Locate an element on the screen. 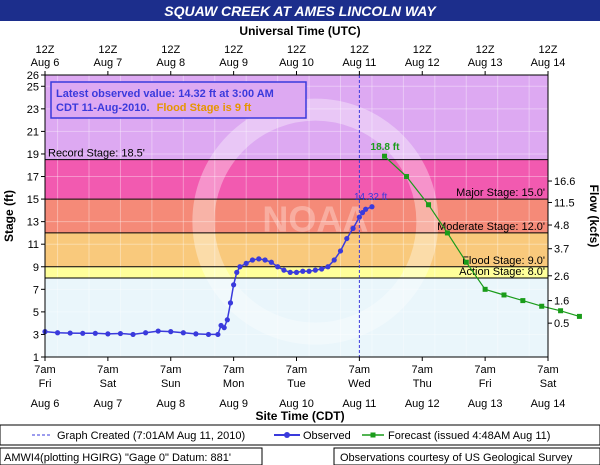 The width and height of the screenshot is (600, 465). top-tick-date: Aug 10 is located at coordinates (296, 63).